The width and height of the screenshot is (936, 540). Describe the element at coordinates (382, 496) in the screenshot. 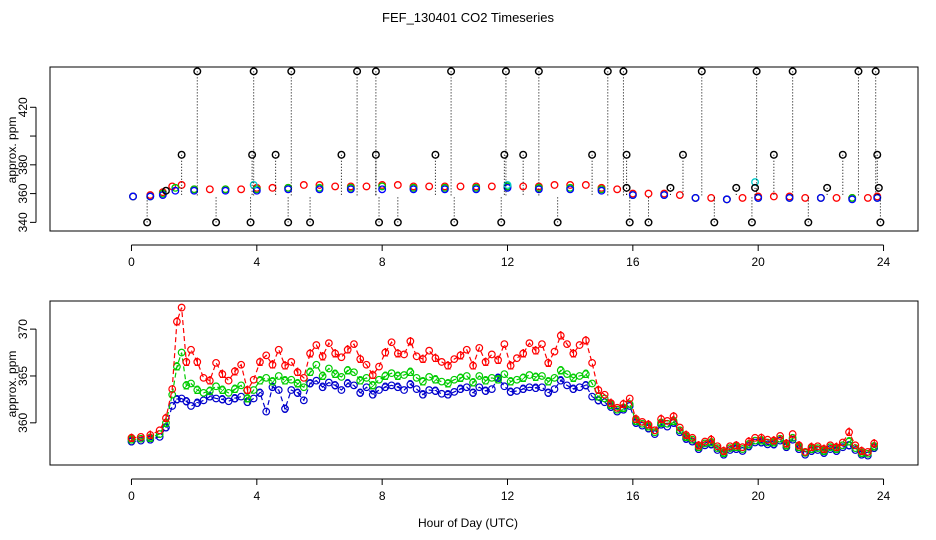

I see `bottom-x-tick-label: 8` at that location.